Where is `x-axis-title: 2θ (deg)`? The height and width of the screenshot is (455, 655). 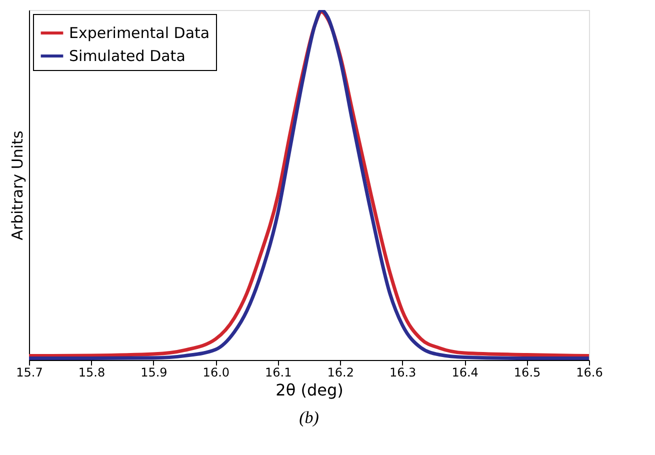 x-axis-title: 2θ (deg) is located at coordinates (310, 390).